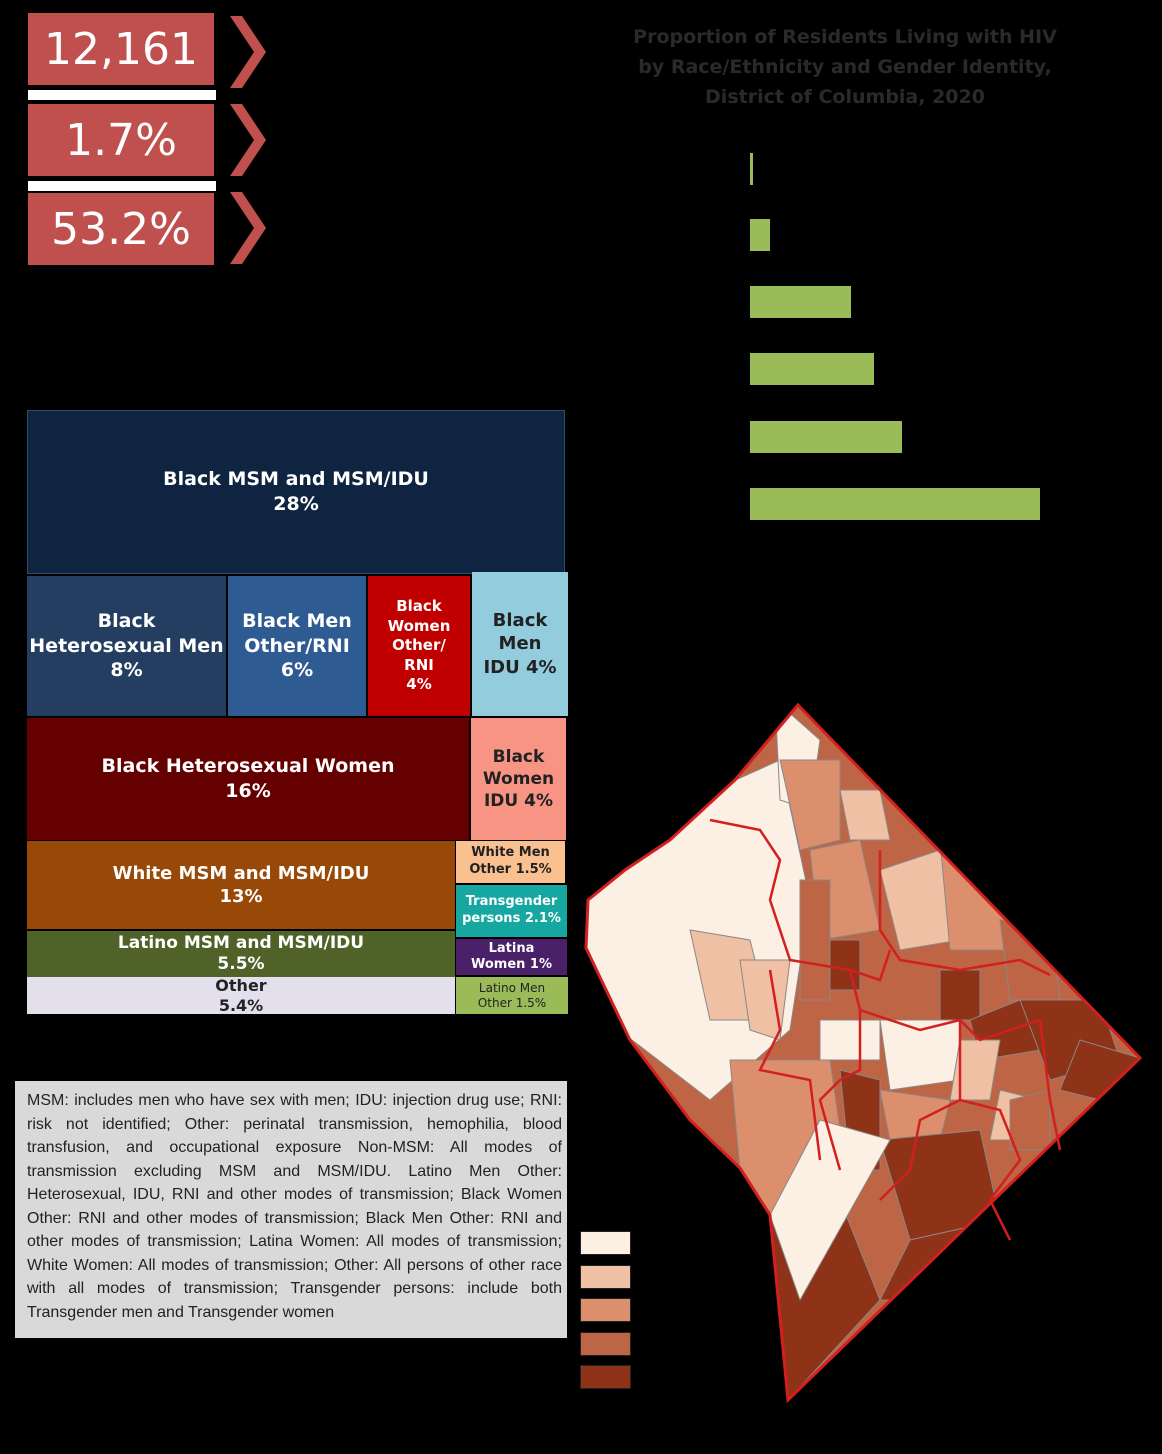  What do you see at coordinates (126, 633) in the screenshot?
I see `cell-label: Black Heterosexual Men` at bounding box center [126, 633].